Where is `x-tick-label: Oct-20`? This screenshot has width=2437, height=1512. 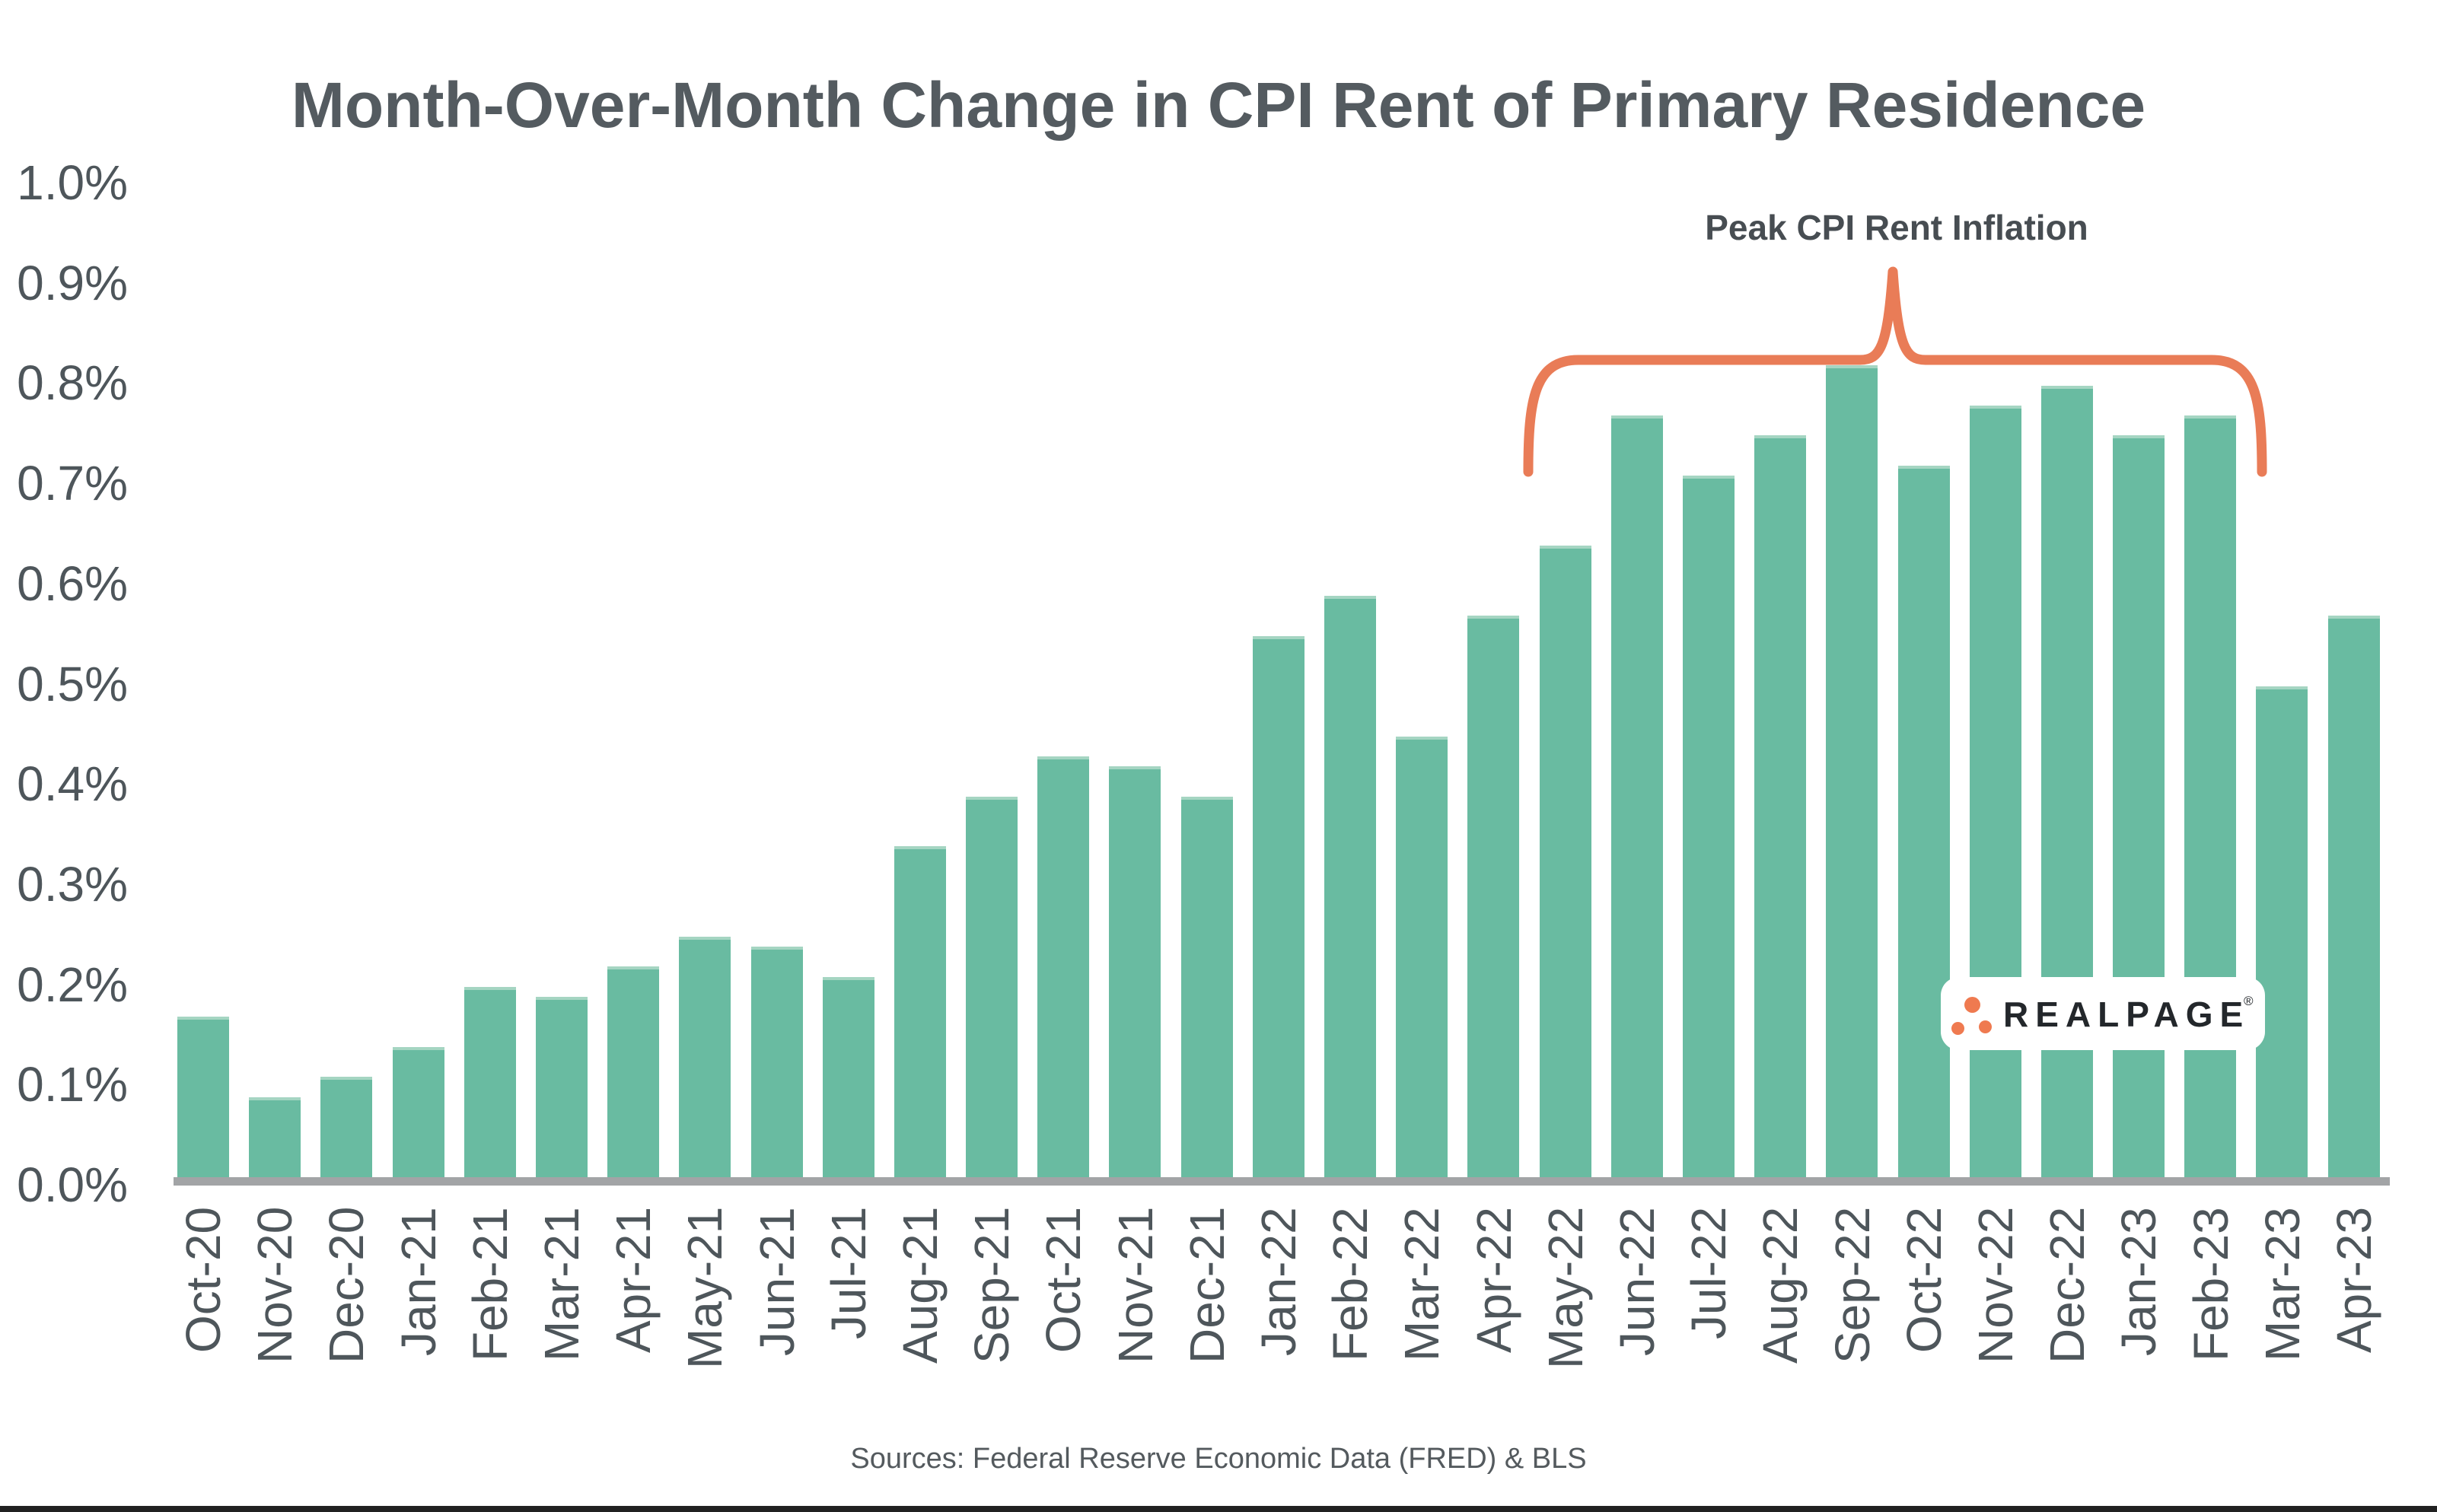 x-tick-label: Oct-20 is located at coordinates (203, 1280).